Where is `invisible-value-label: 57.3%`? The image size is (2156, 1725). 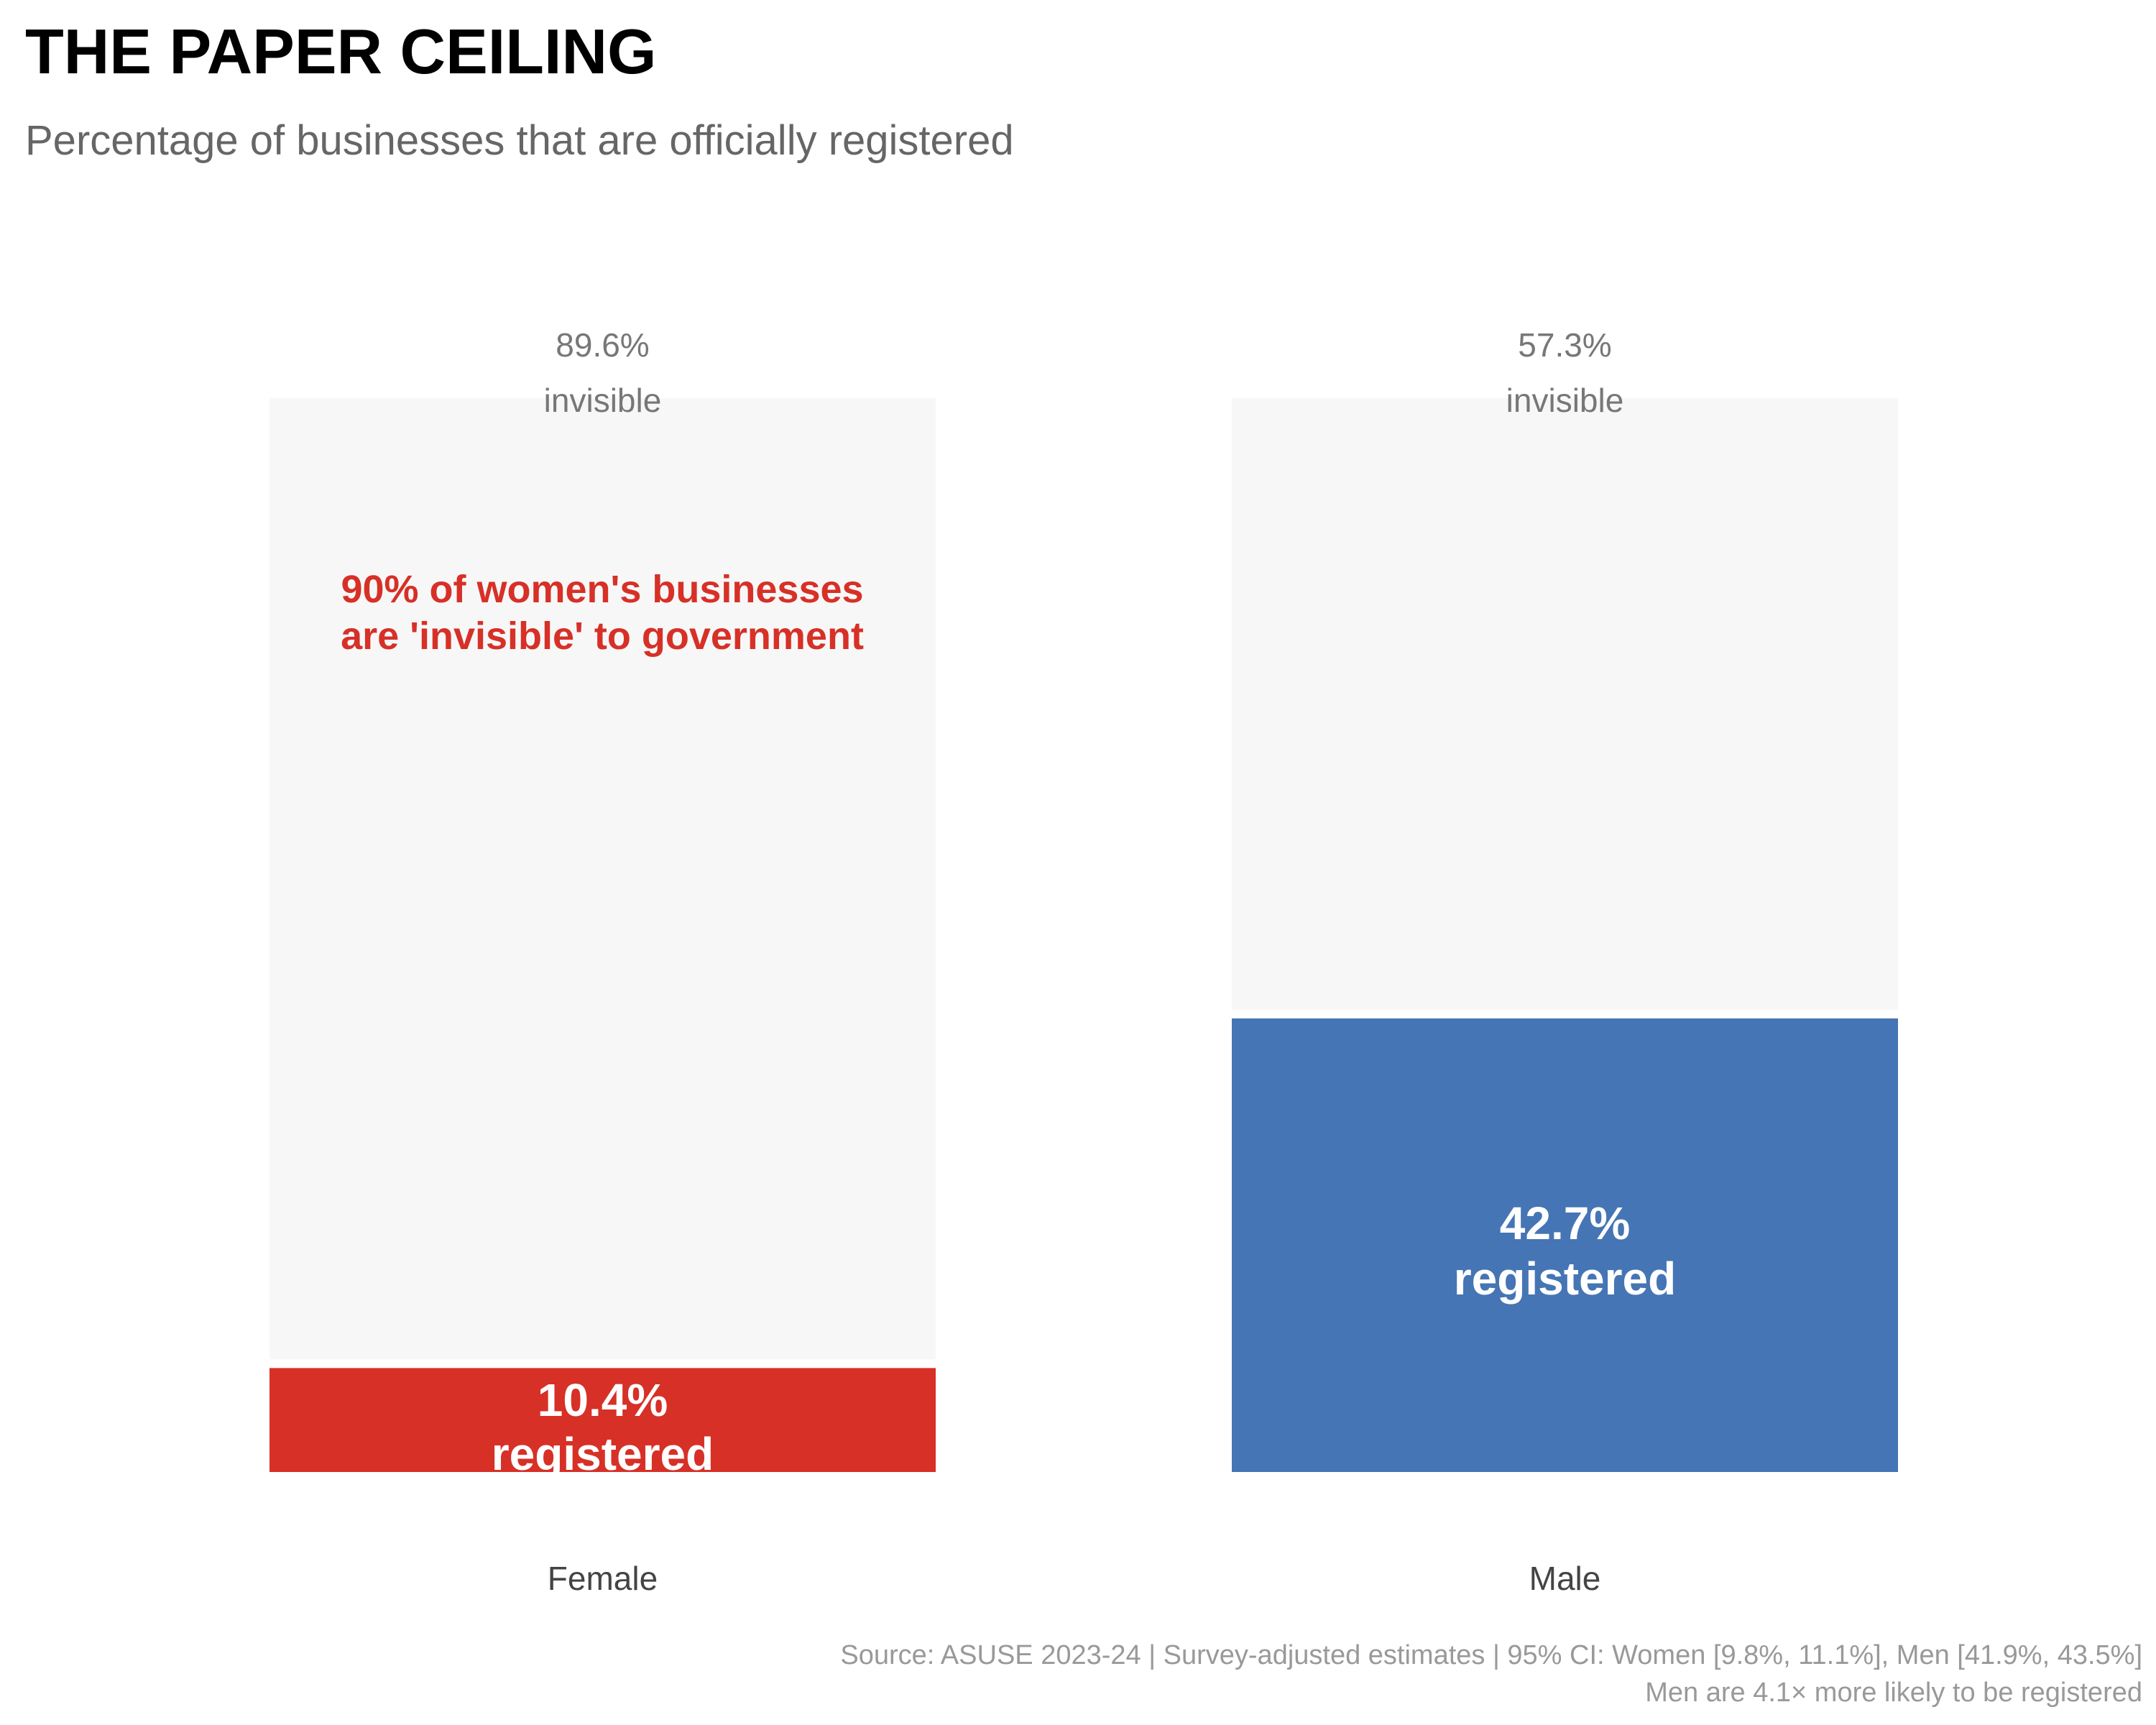 invisible-value-label: 57.3% is located at coordinates (1565, 345).